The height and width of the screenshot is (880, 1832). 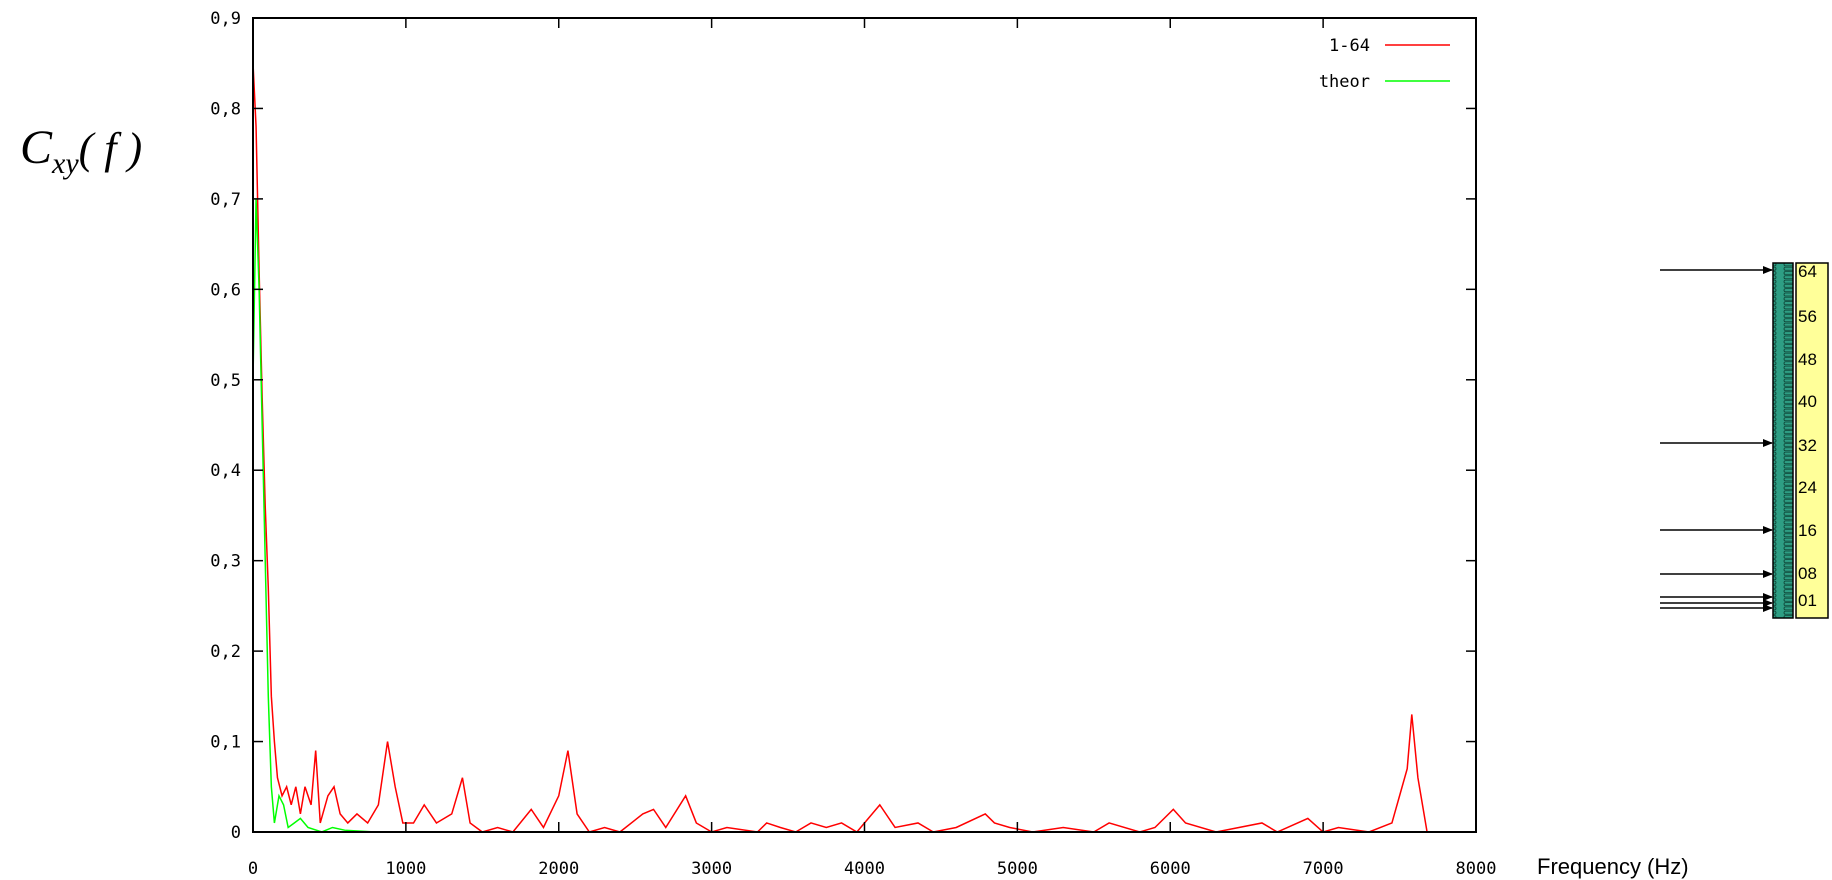 I want to click on array-label: 24, so click(x=1807, y=487).